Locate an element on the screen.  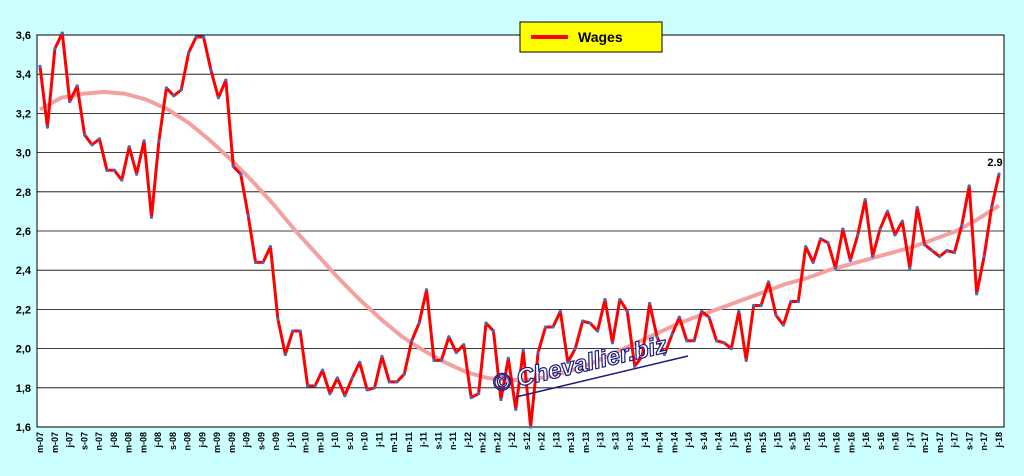
x-tick-label: m-17 is located at coordinates (940, 442).